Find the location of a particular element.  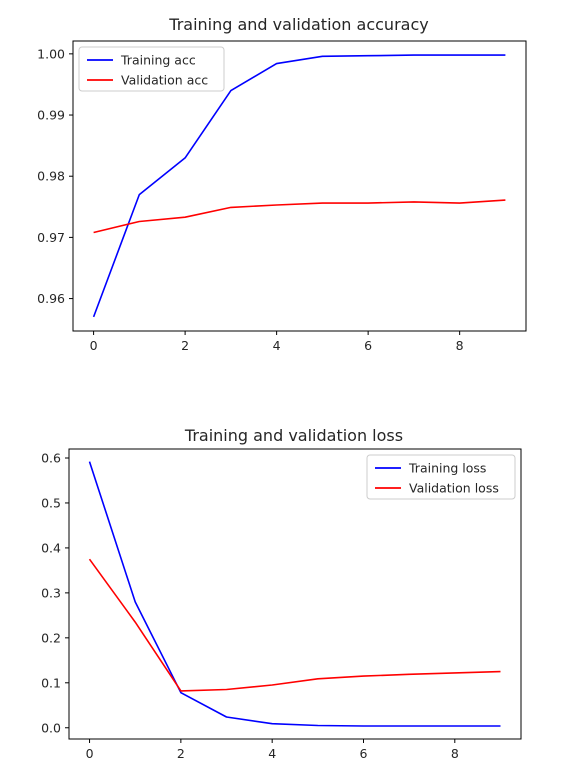

loss-legend-box is located at coordinates (441, 477).